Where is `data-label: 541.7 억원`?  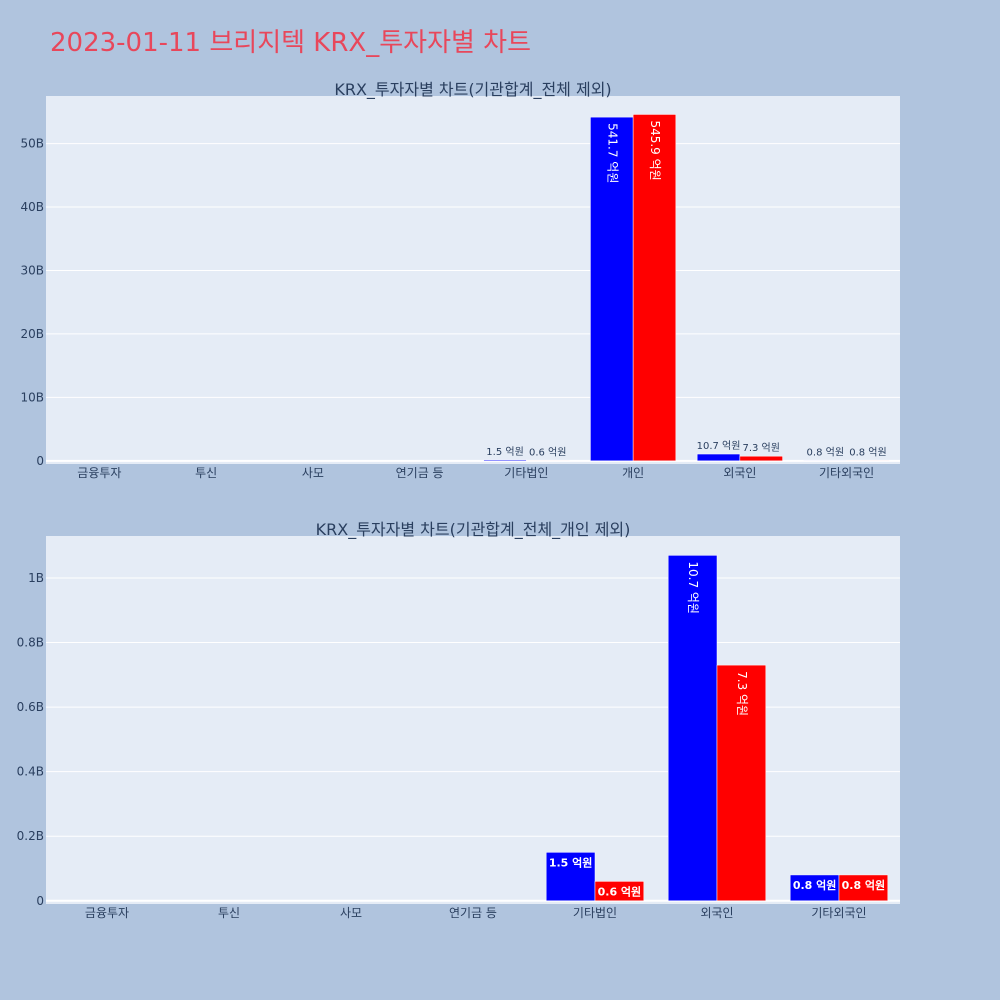
data-label: 541.7 억원 is located at coordinates (612, 153).